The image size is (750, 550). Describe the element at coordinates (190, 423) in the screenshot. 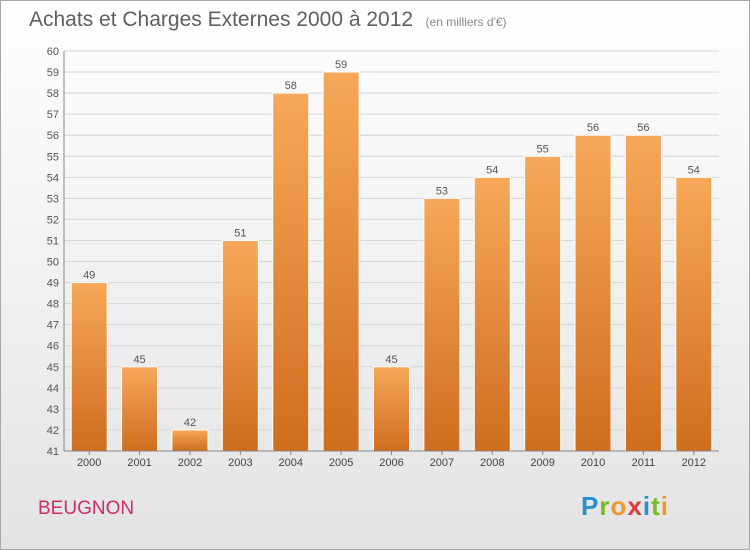

I see `bar-value-label: 42` at that location.